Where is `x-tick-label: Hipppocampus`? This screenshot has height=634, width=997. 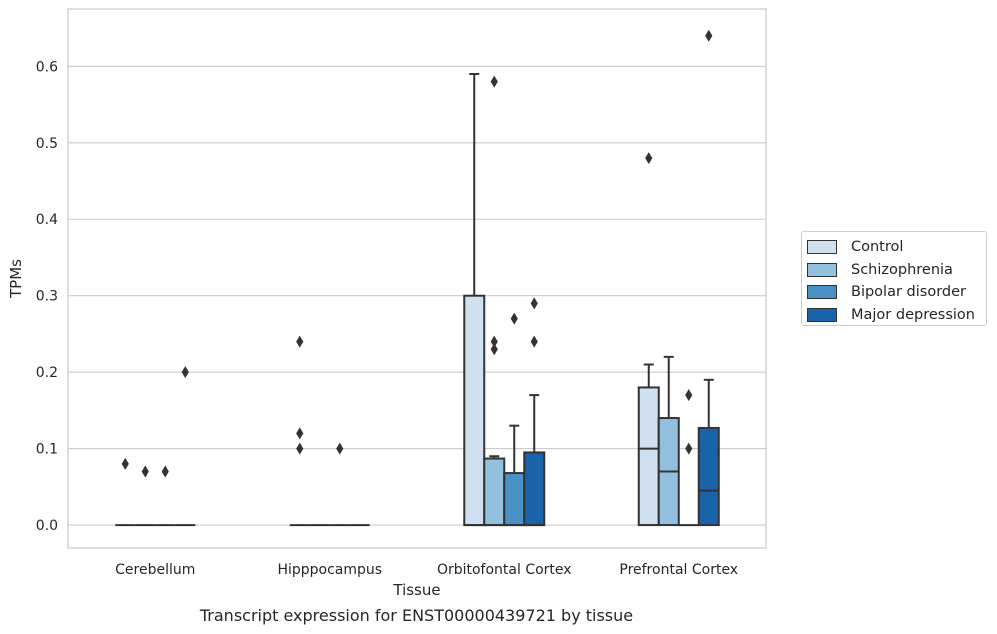
x-tick-label: Hipppocampus is located at coordinates (329, 570).